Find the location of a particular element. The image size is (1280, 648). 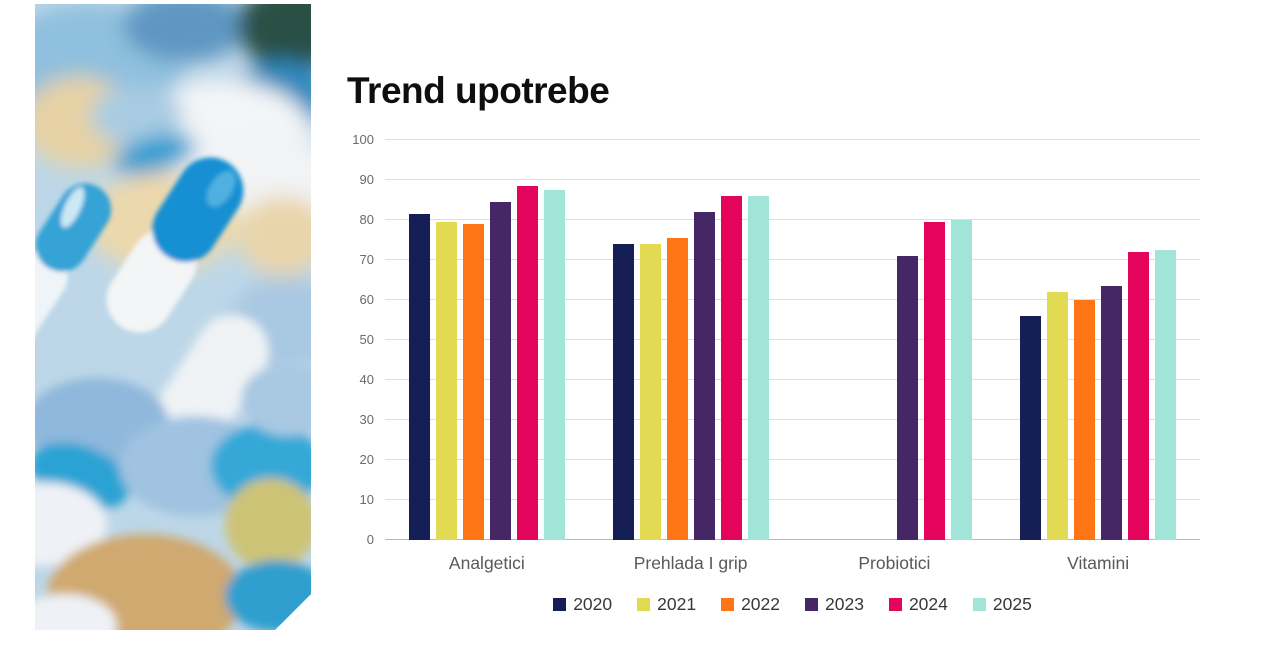

bar-2020-analgetici is located at coordinates (419, 377).